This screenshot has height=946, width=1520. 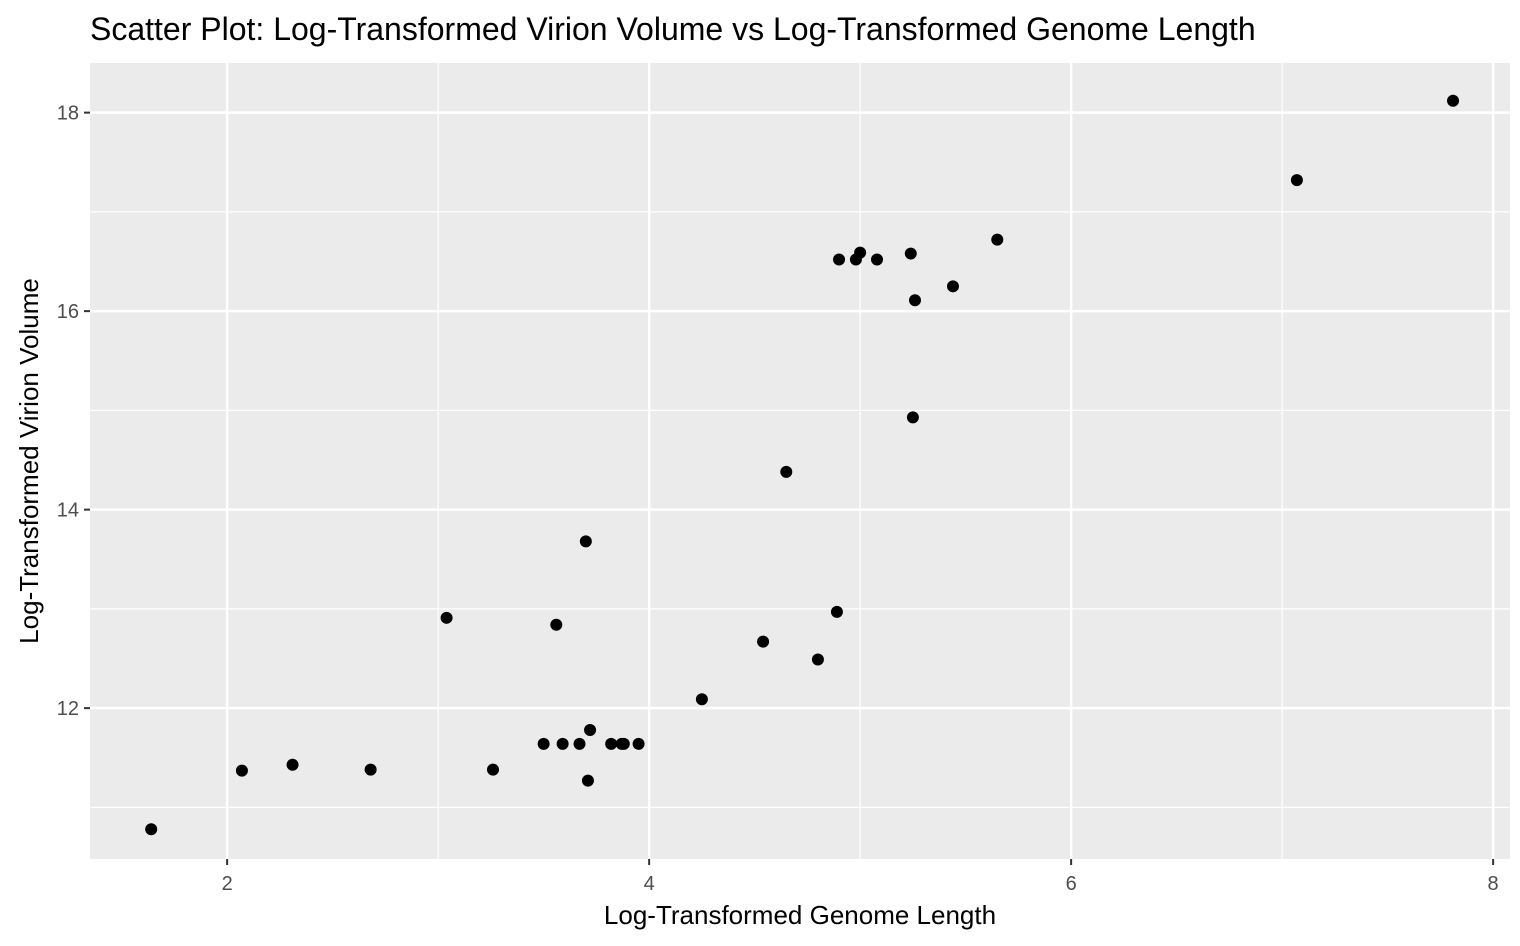 I want to click on y-tick-label: 12, so click(x=68, y=709).